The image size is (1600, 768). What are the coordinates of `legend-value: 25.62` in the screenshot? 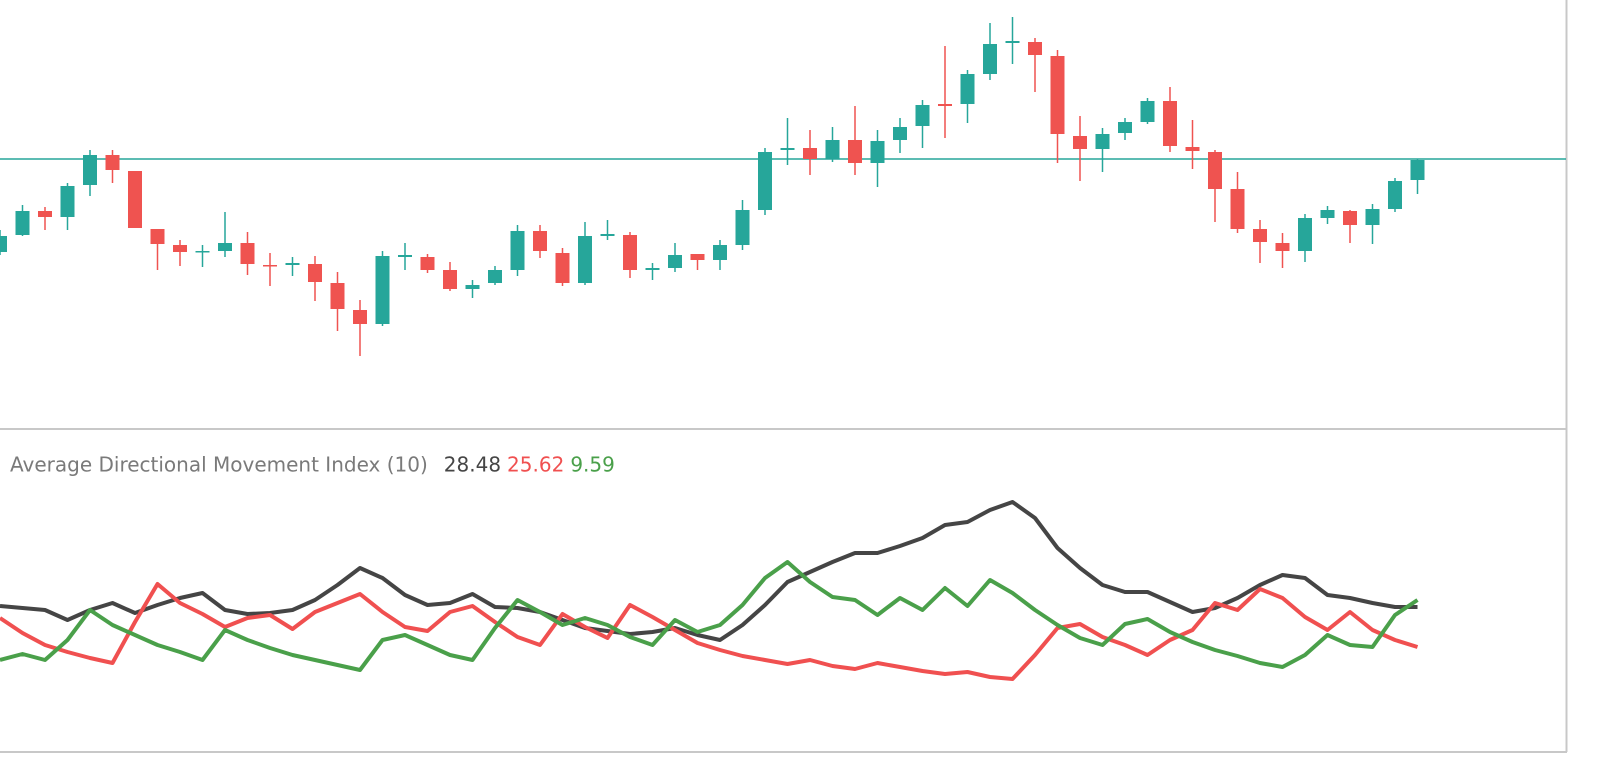 It's located at (535, 465).